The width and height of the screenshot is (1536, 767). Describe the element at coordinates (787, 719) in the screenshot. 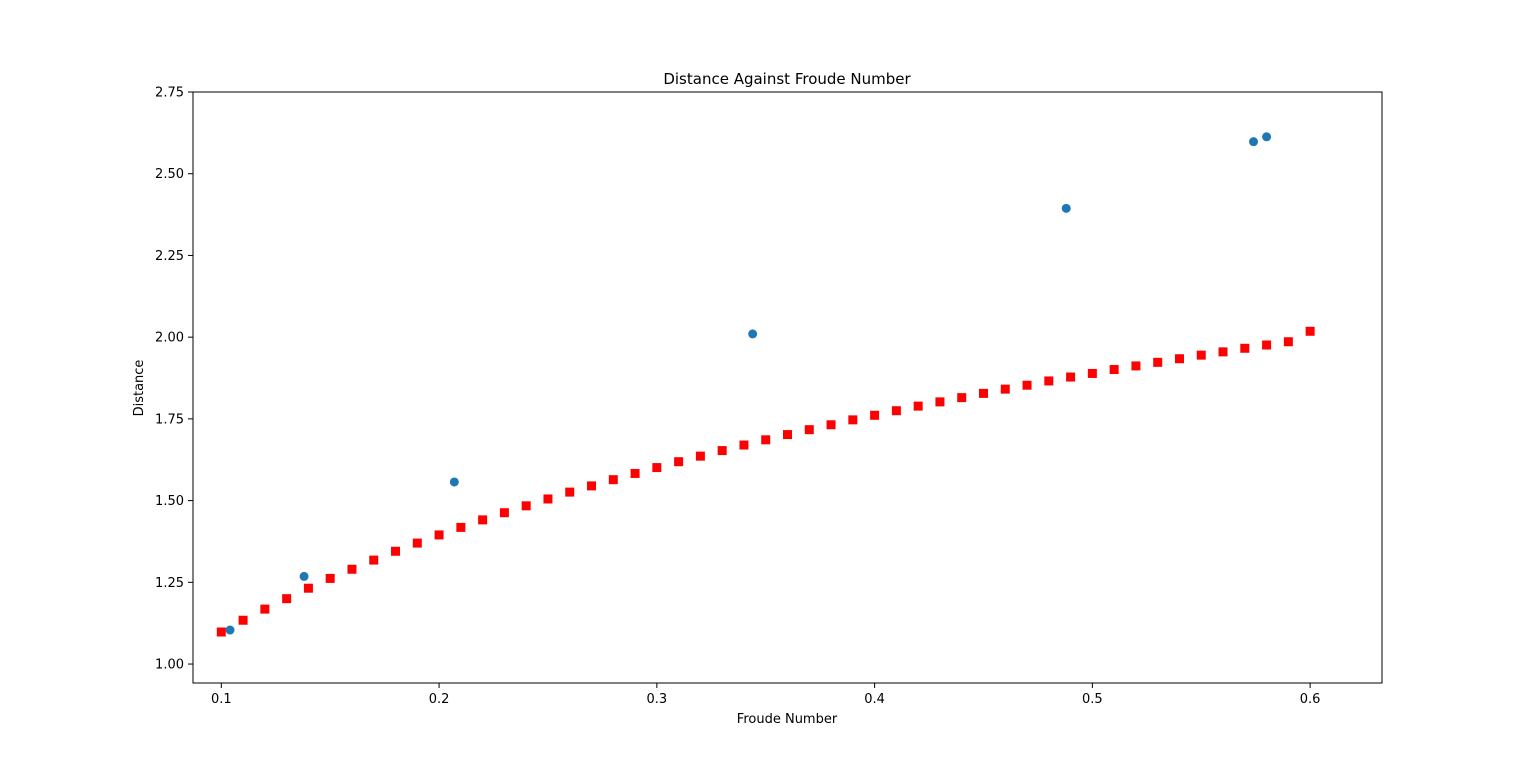

I see `x-axis-label: Froude Number` at that location.